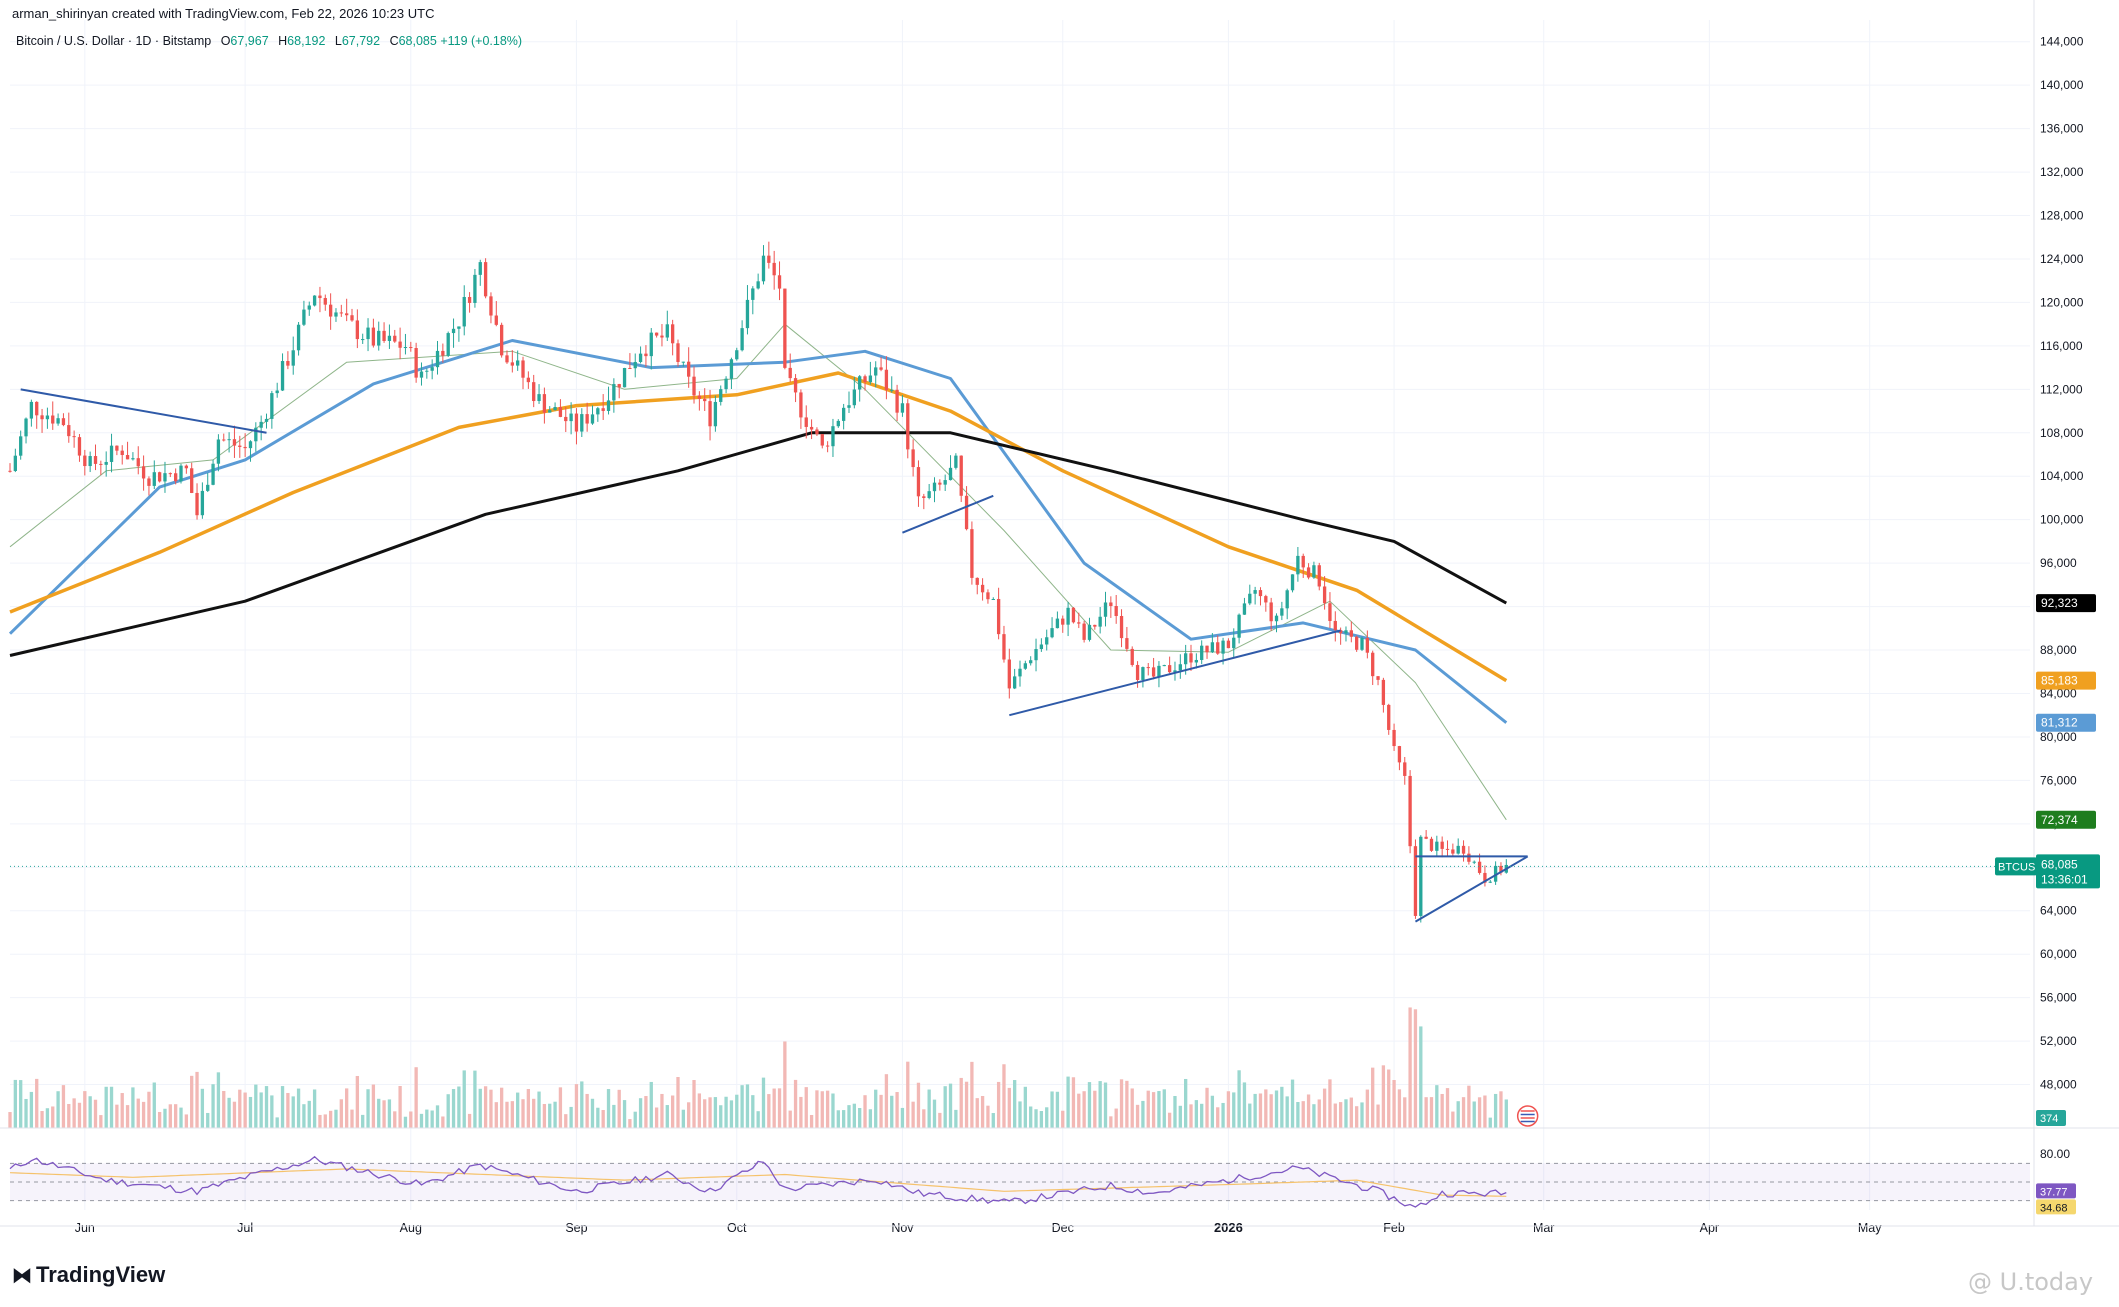  Describe the element at coordinates (1228, 1227) in the screenshot. I see `date-tick-label: 2026` at that location.